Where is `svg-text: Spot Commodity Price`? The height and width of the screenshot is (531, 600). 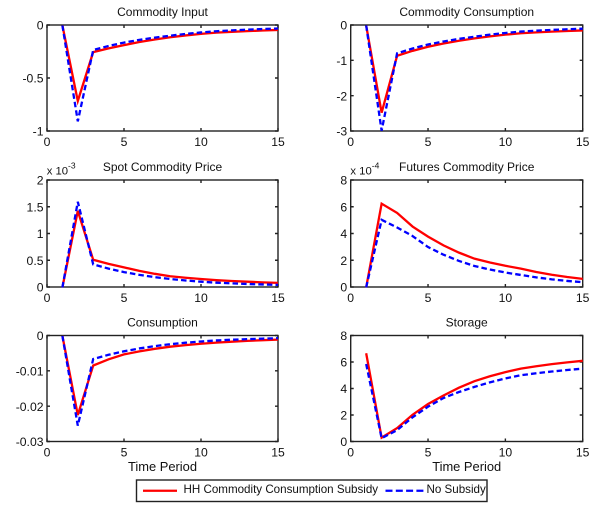
svg-text: Spot Commodity Price is located at coordinates (163, 167).